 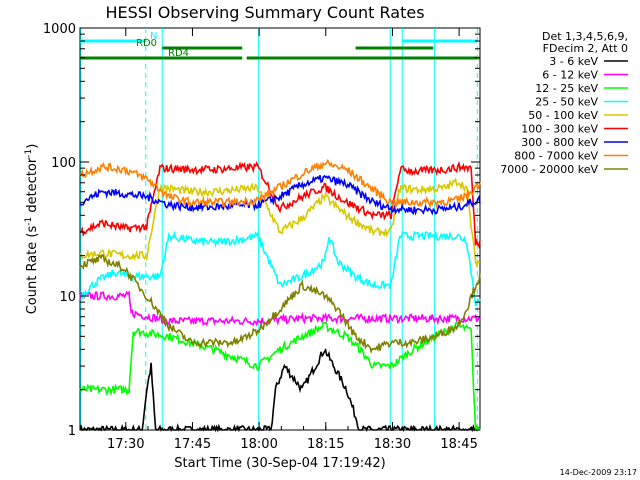 What do you see at coordinates (192, 444) in the screenshot?
I see `x-tick-label-1: 17:45` at bounding box center [192, 444].